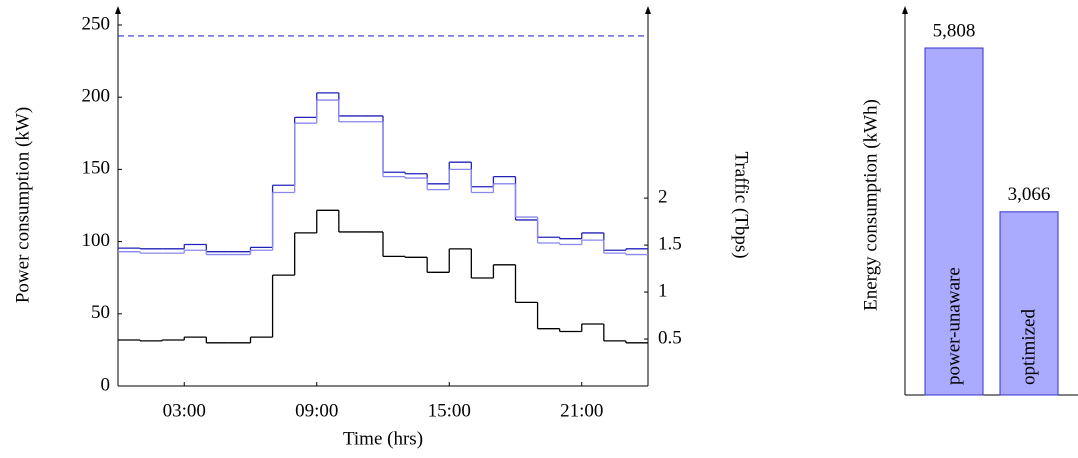 The image size is (1078, 458). What do you see at coordinates (581, 410) in the screenshot?
I see `x-tick-label: 21:00` at bounding box center [581, 410].